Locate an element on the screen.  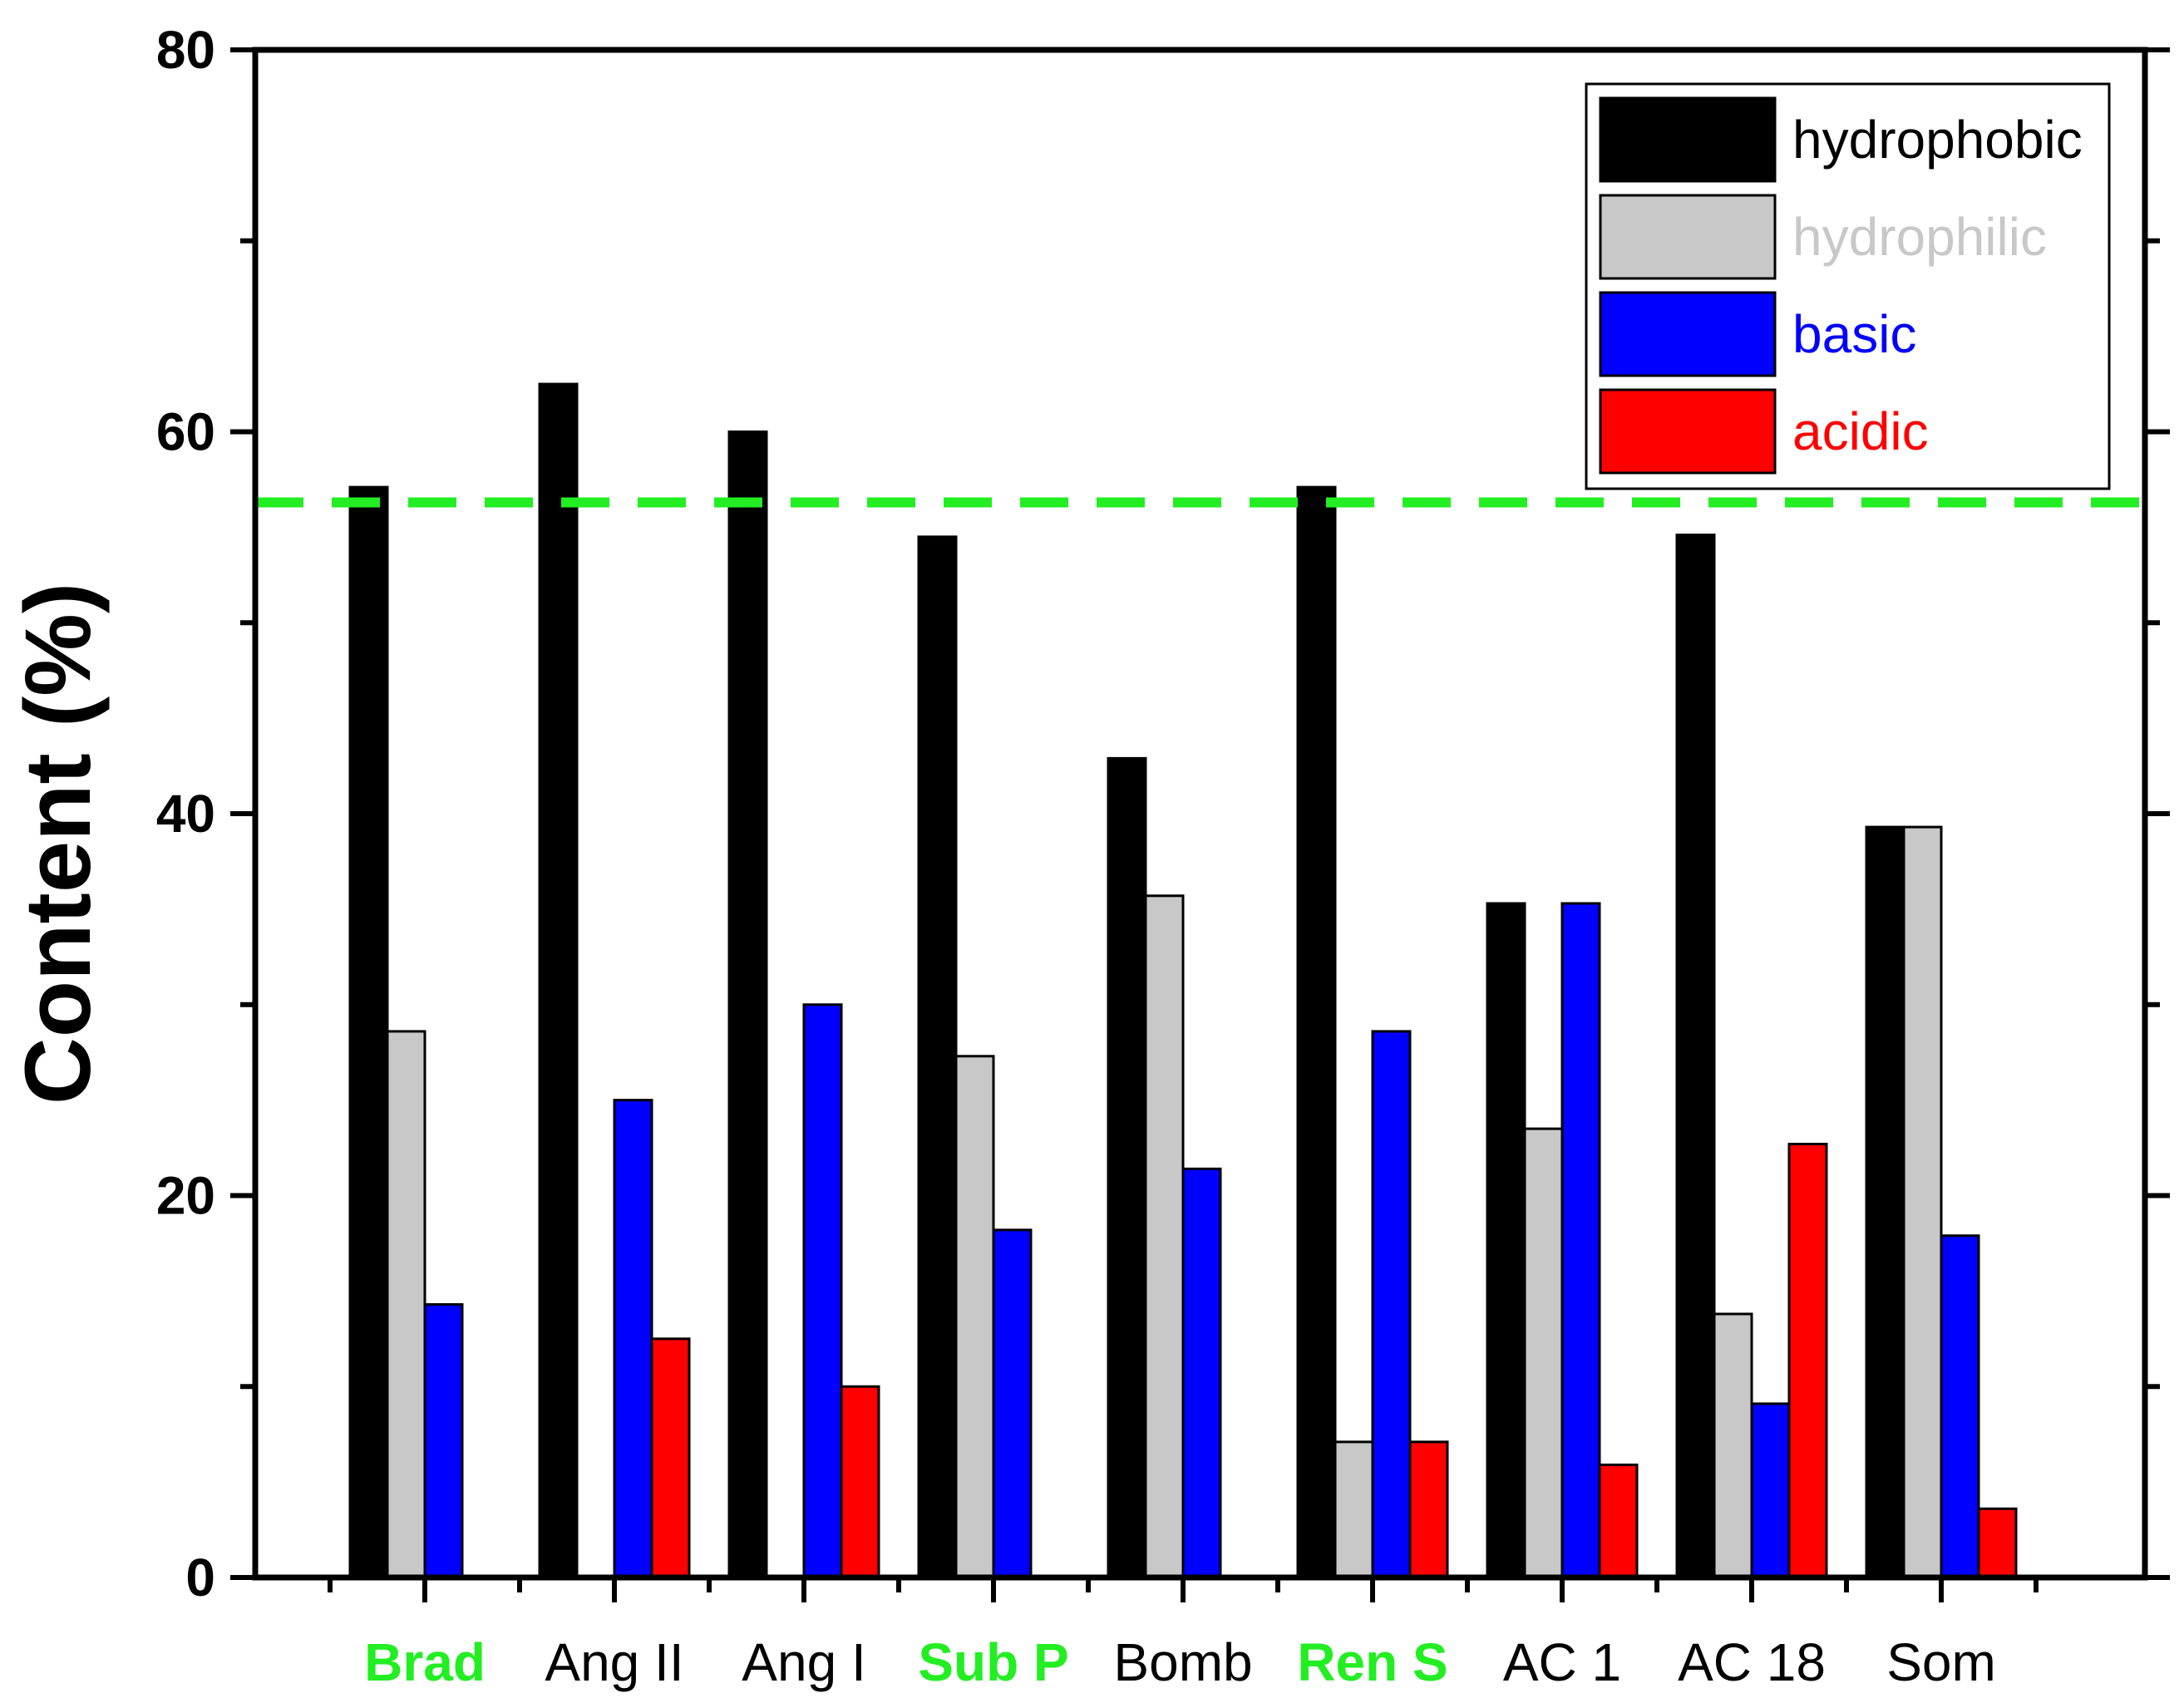
x-tick-label: AC 18 is located at coordinates (1752, 1662).